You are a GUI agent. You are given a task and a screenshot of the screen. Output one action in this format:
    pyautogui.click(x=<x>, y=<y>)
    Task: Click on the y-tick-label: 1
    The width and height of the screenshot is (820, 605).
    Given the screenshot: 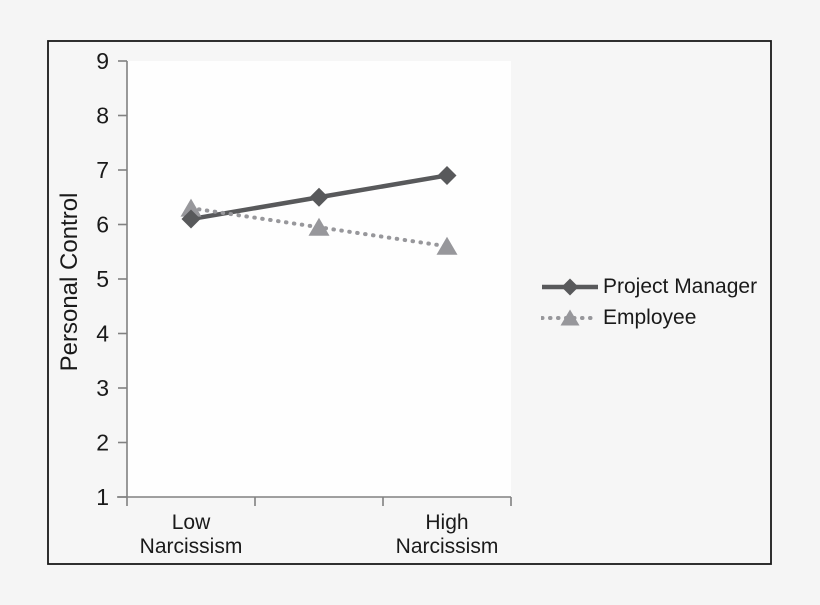 What is the action you would take?
    pyautogui.click(x=102, y=497)
    